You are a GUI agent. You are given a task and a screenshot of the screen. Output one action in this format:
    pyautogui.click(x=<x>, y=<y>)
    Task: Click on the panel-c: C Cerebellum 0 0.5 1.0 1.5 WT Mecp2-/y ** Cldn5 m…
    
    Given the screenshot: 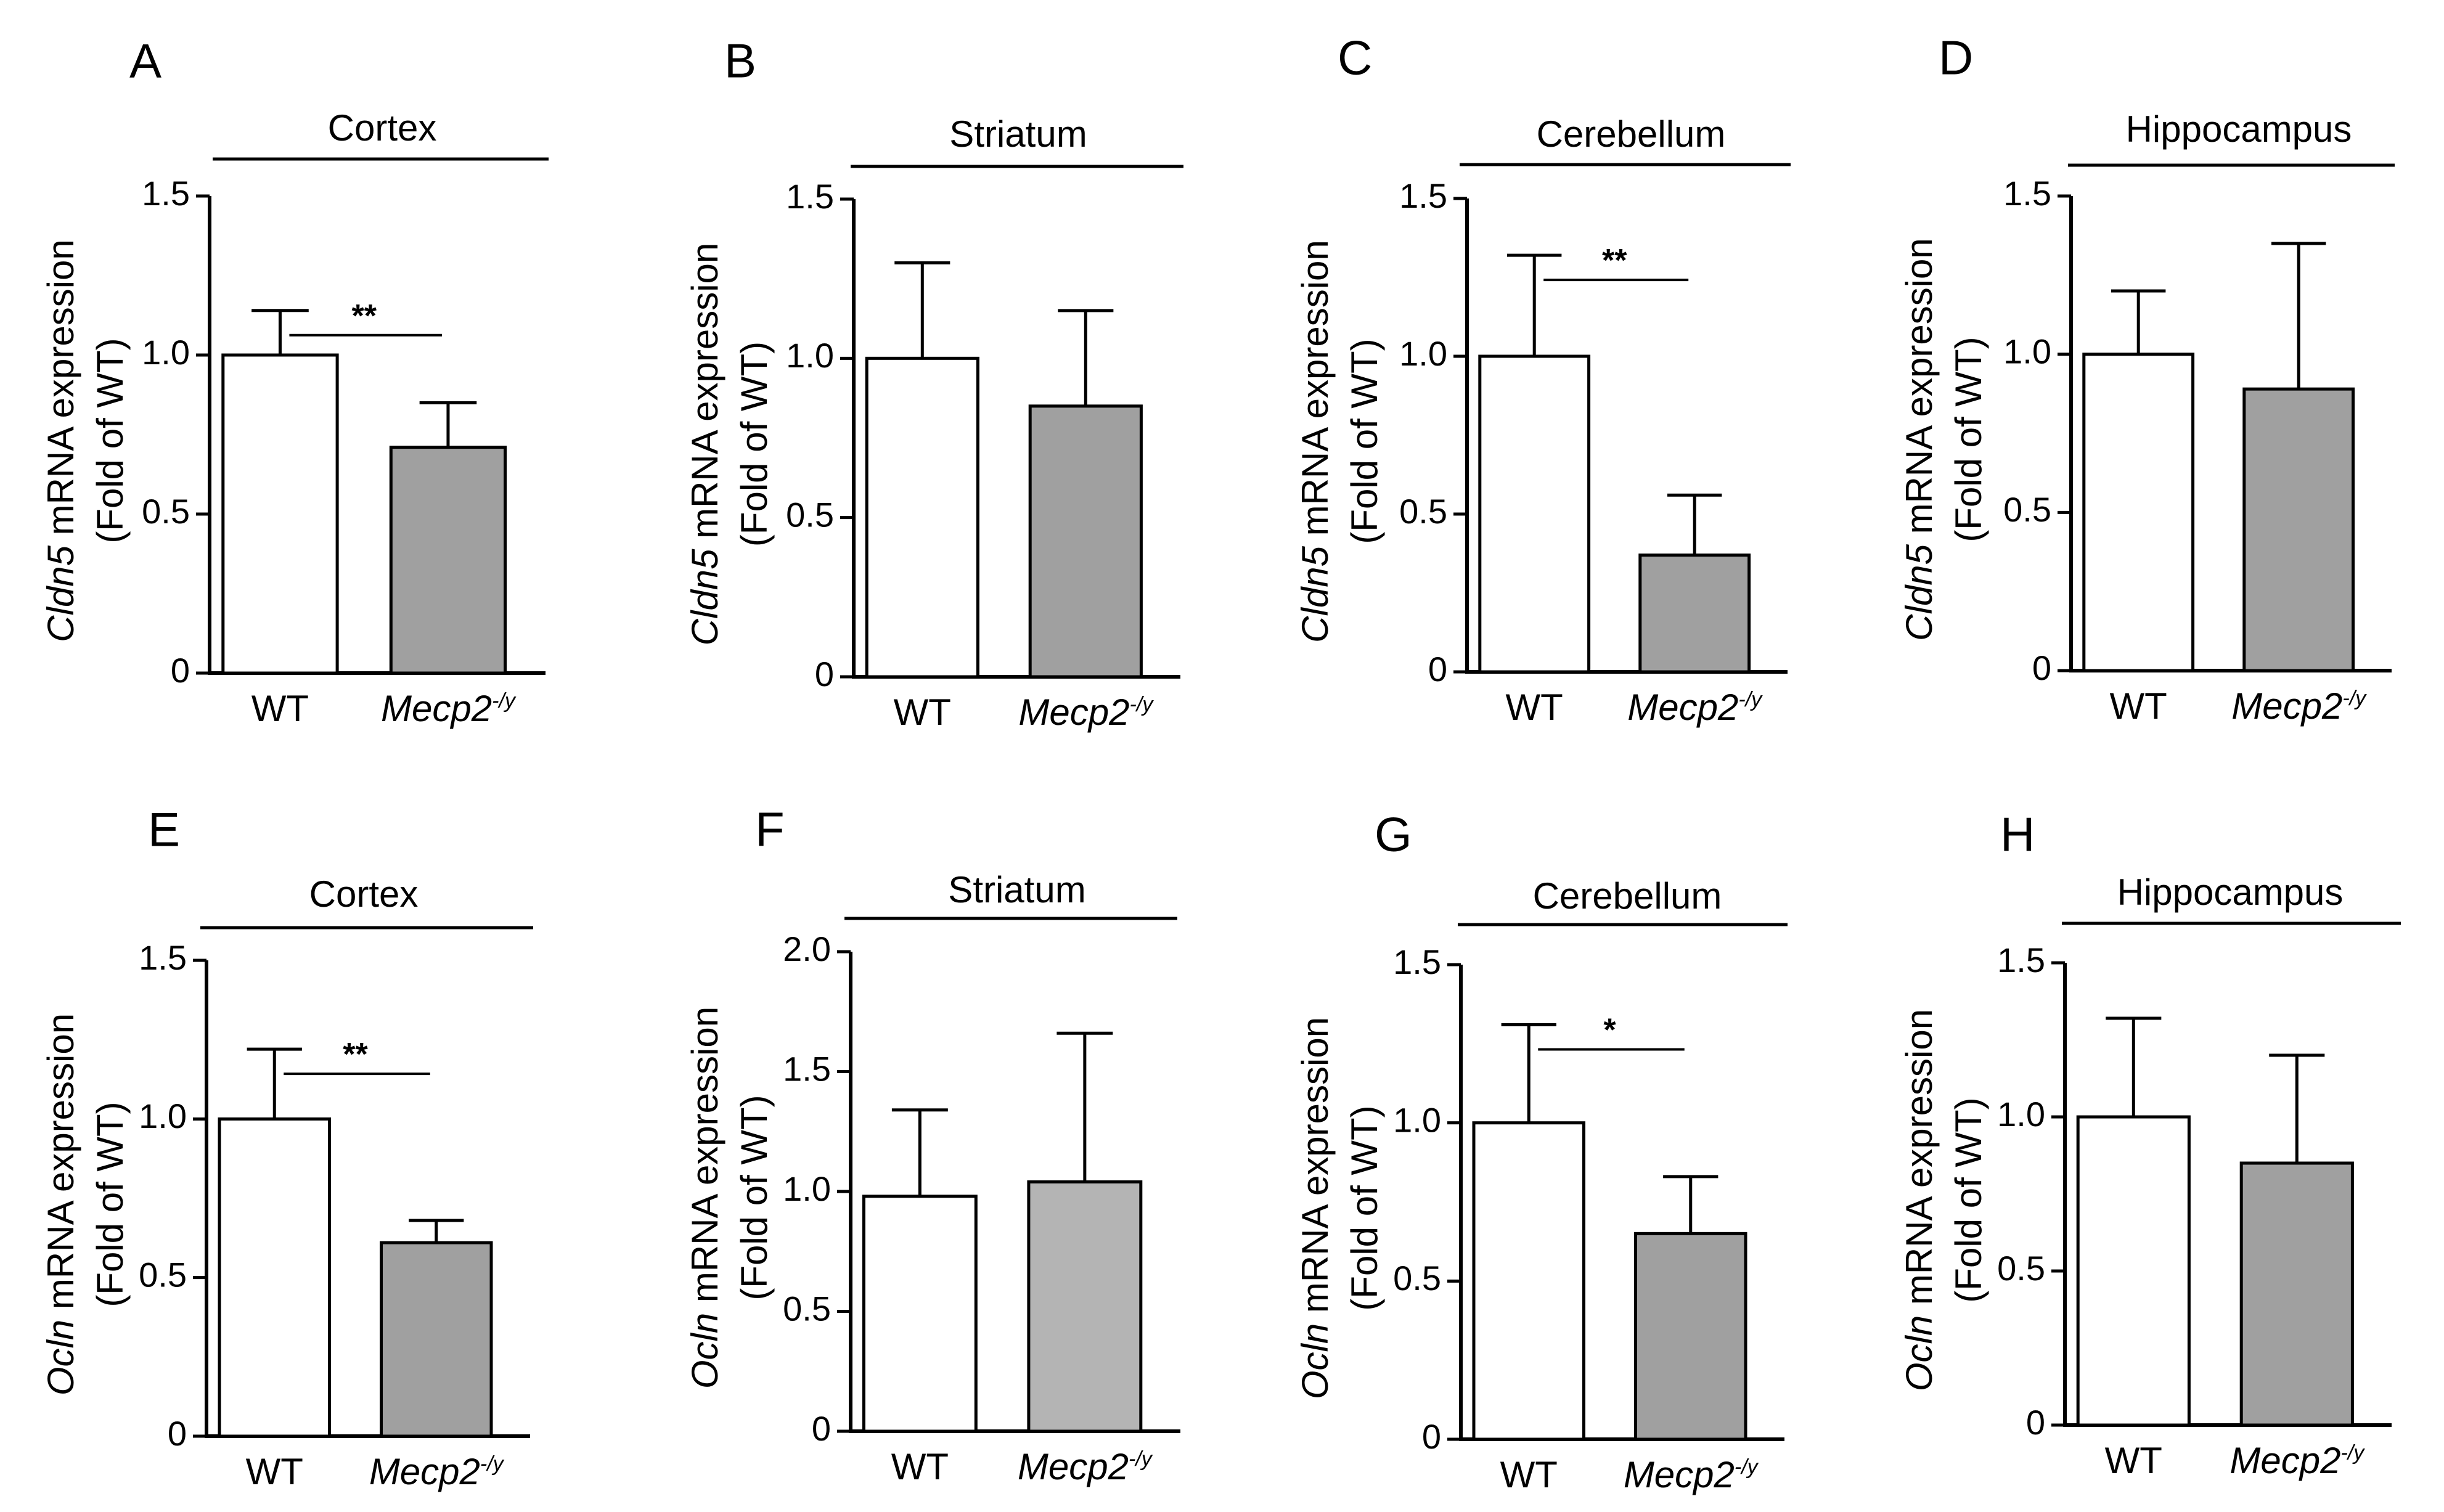 What is the action you would take?
    pyautogui.click(x=1542, y=380)
    